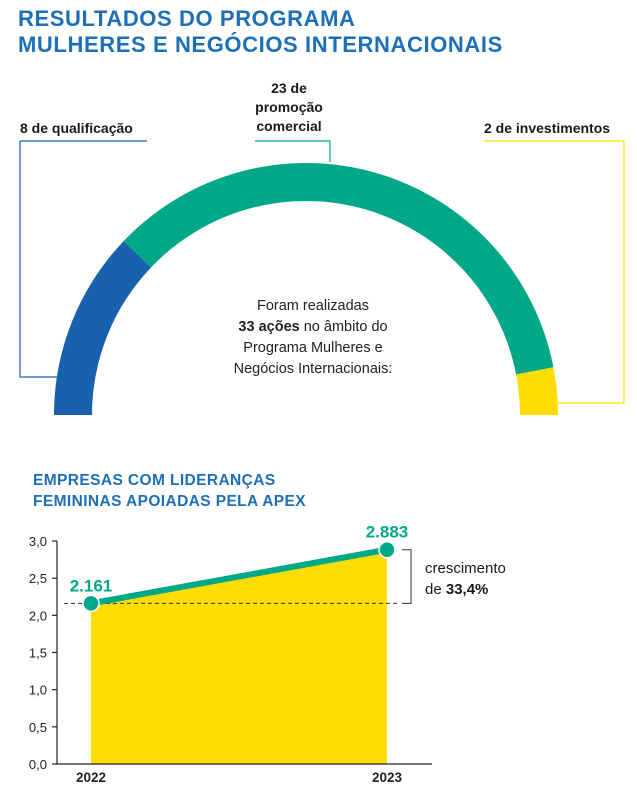 Image resolution: width=637 pixels, height=794 pixels. I want to click on slice-label-investimentos: 2 de investimentos, so click(547, 128).